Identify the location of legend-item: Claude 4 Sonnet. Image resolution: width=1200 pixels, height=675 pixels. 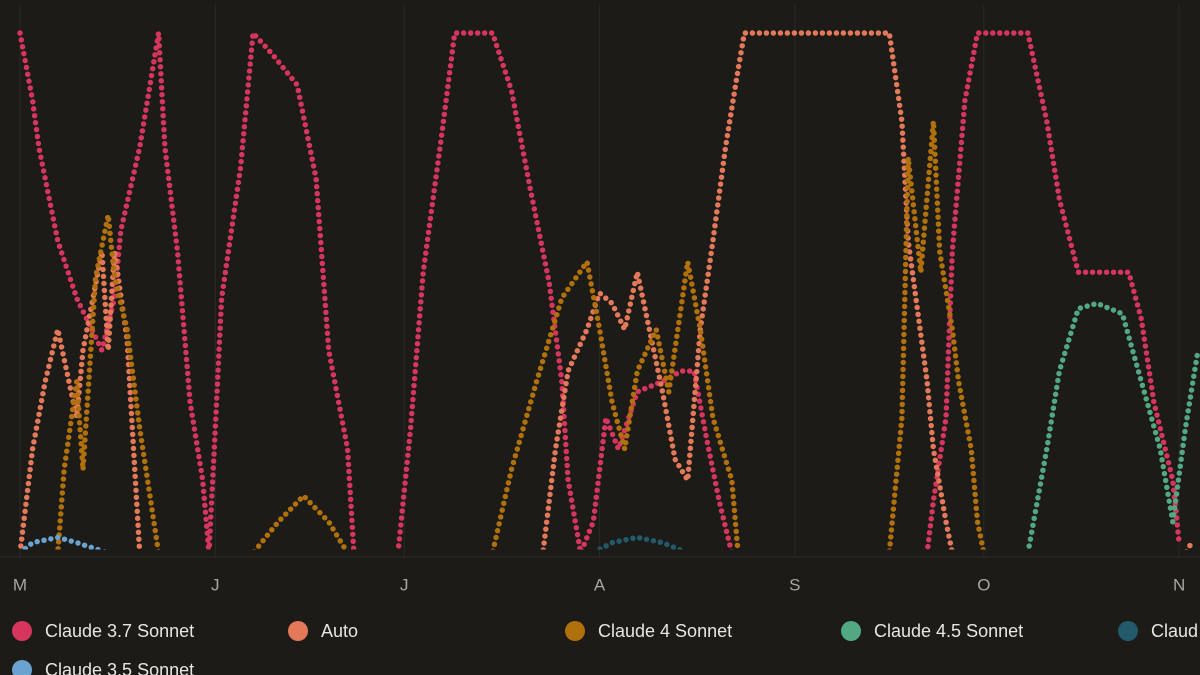
(648, 631).